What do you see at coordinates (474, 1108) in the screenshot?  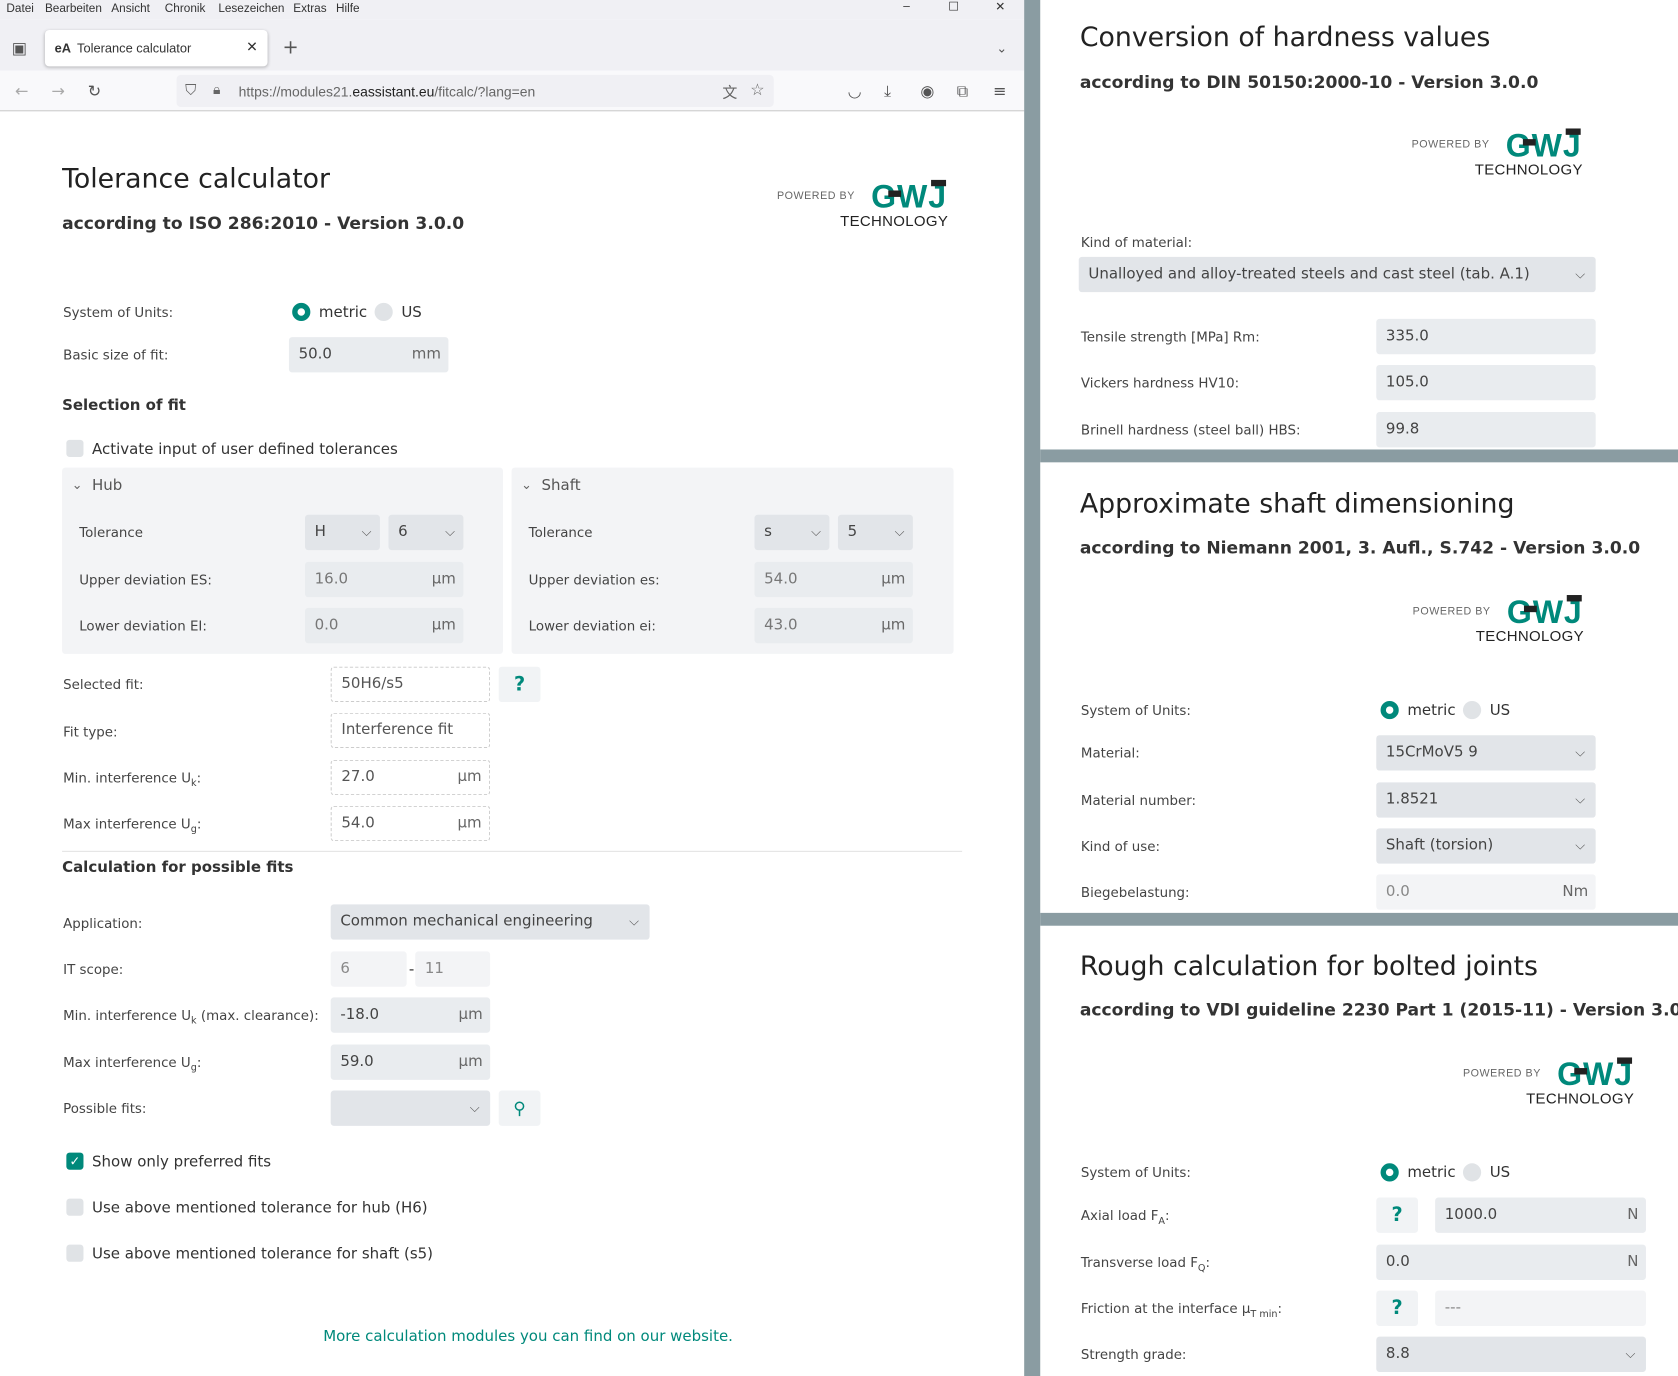 I see `chevron-down-icon: ⌵` at bounding box center [474, 1108].